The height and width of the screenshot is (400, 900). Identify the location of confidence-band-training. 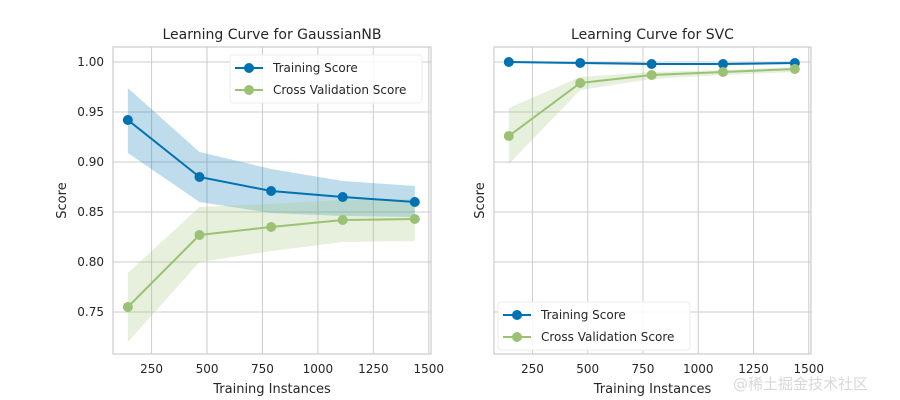
(271, 152).